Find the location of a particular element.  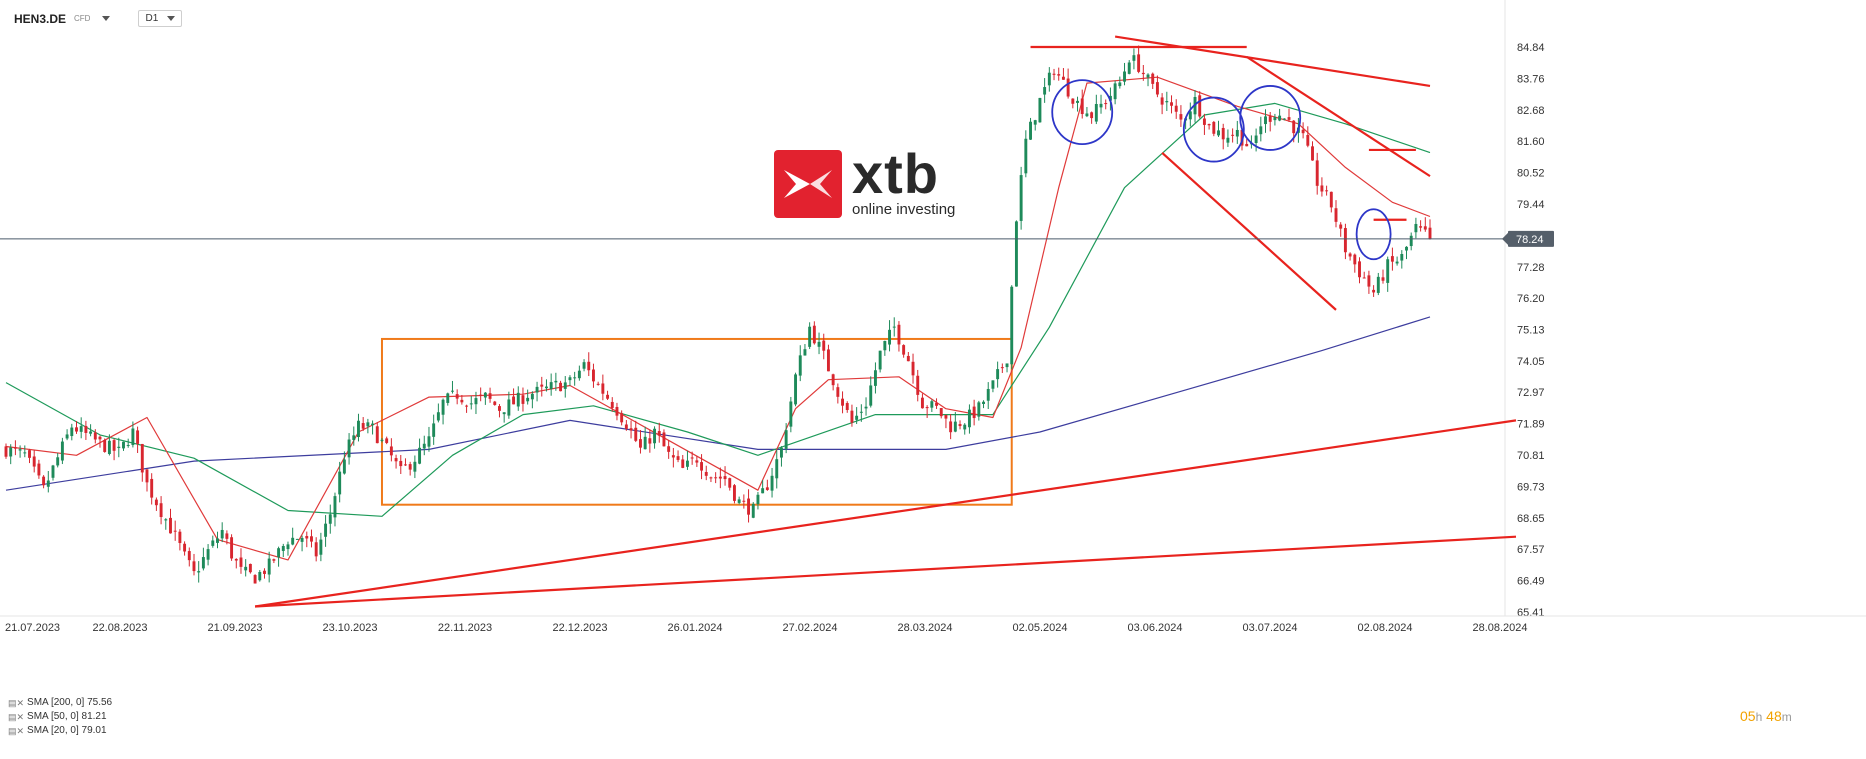

current-price-label: 78.24 is located at coordinates (1530, 240).